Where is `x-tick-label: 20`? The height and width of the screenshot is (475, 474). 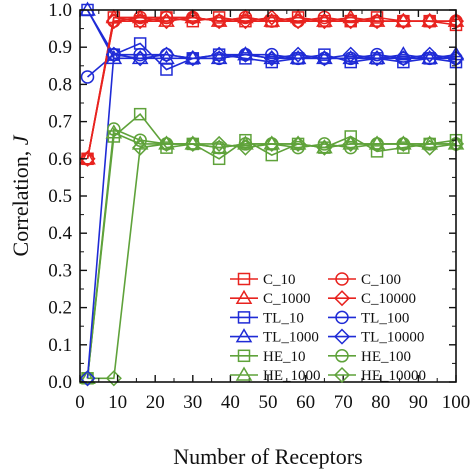 x-tick-label: 20 is located at coordinates (155, 402).